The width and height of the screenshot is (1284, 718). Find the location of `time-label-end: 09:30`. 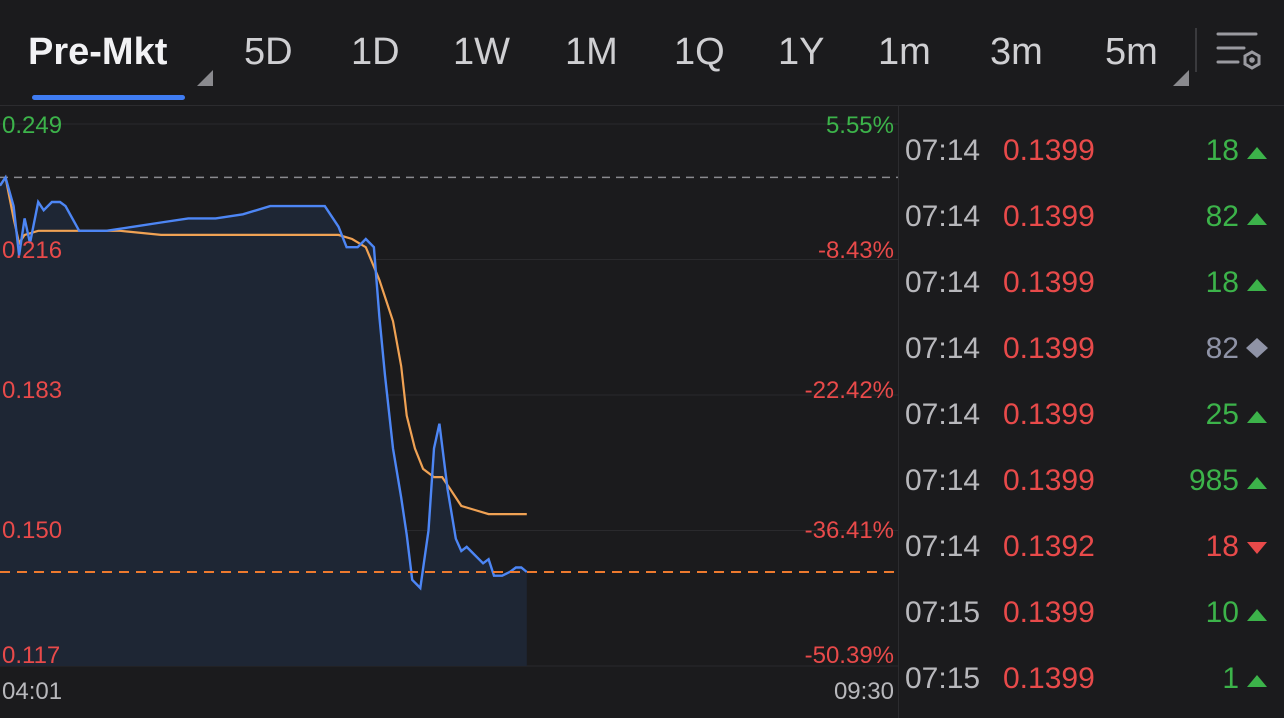

time-label-end: 09:30 is located at coordinates (863, 691).